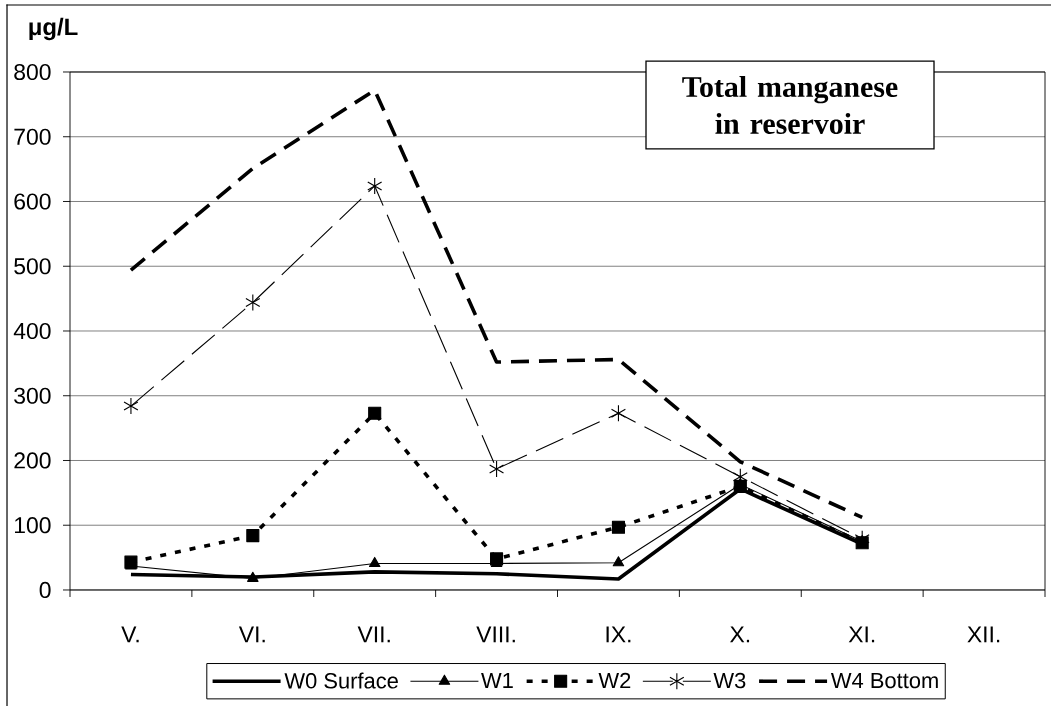 This screenshot has height=706, width=1051. What do you see at coordinates (32, 460) in the screenshot?
I see `y-tick-label: 200` at bounding box center [32, 460].